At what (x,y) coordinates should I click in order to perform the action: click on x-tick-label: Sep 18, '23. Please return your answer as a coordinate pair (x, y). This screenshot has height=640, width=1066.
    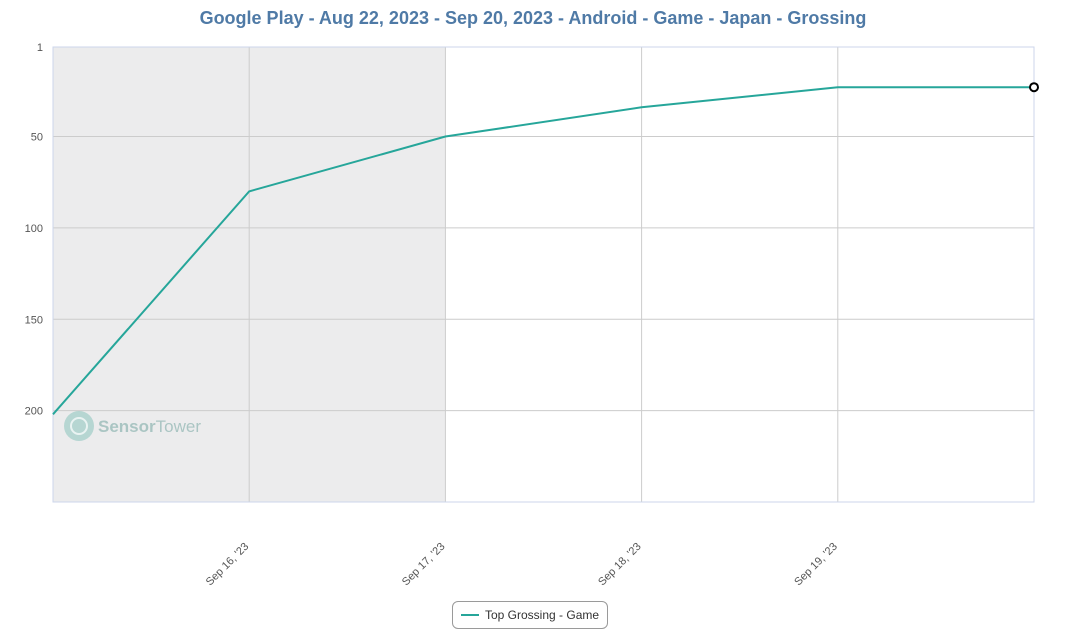
    Looking at the image, I should click on (620, 565).